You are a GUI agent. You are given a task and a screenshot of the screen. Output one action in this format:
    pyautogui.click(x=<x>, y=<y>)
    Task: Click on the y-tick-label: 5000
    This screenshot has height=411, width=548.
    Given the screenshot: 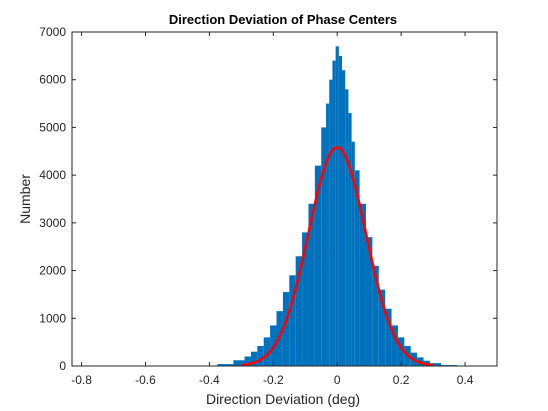 What is the action you would take?
    pyautogui.click(x=52, y=127)
    